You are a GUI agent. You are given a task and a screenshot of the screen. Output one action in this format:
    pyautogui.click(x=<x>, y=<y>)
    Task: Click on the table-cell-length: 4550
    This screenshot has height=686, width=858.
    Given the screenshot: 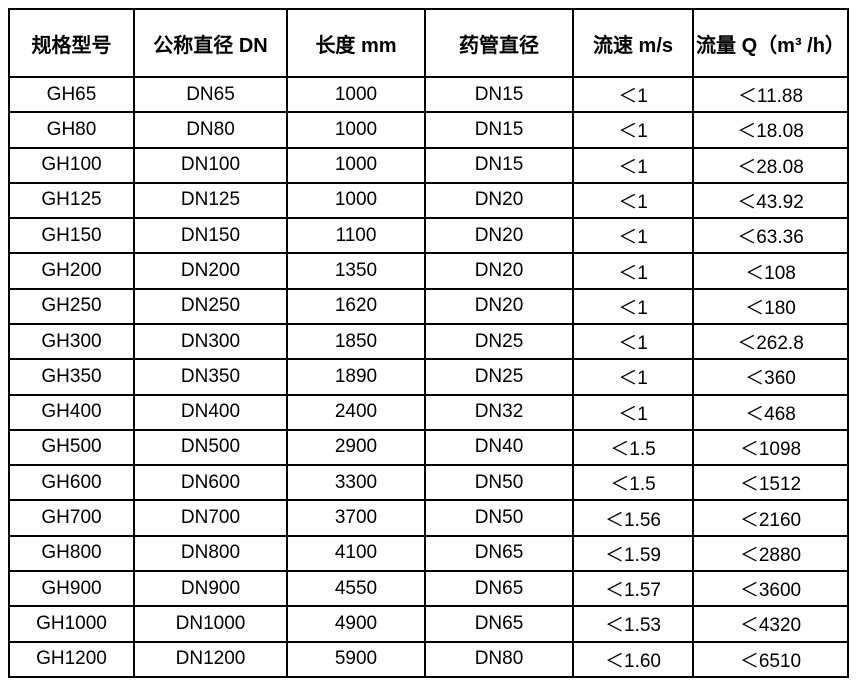 What is the action you would take?
    pyautogui.click(x=356, y=588)
    